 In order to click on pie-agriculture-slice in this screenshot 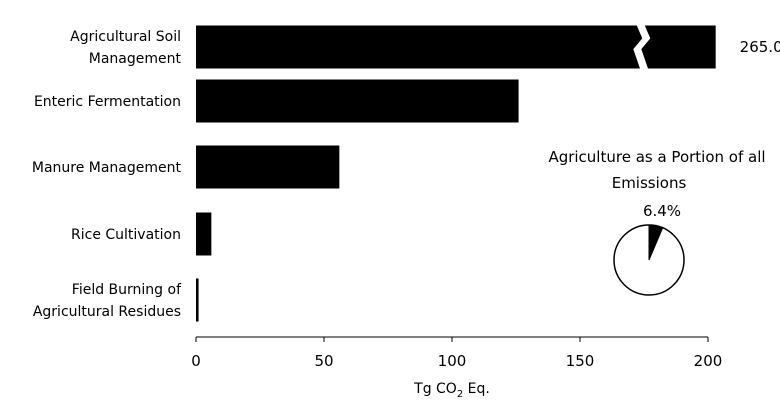, I will do `click(656, 242)`.